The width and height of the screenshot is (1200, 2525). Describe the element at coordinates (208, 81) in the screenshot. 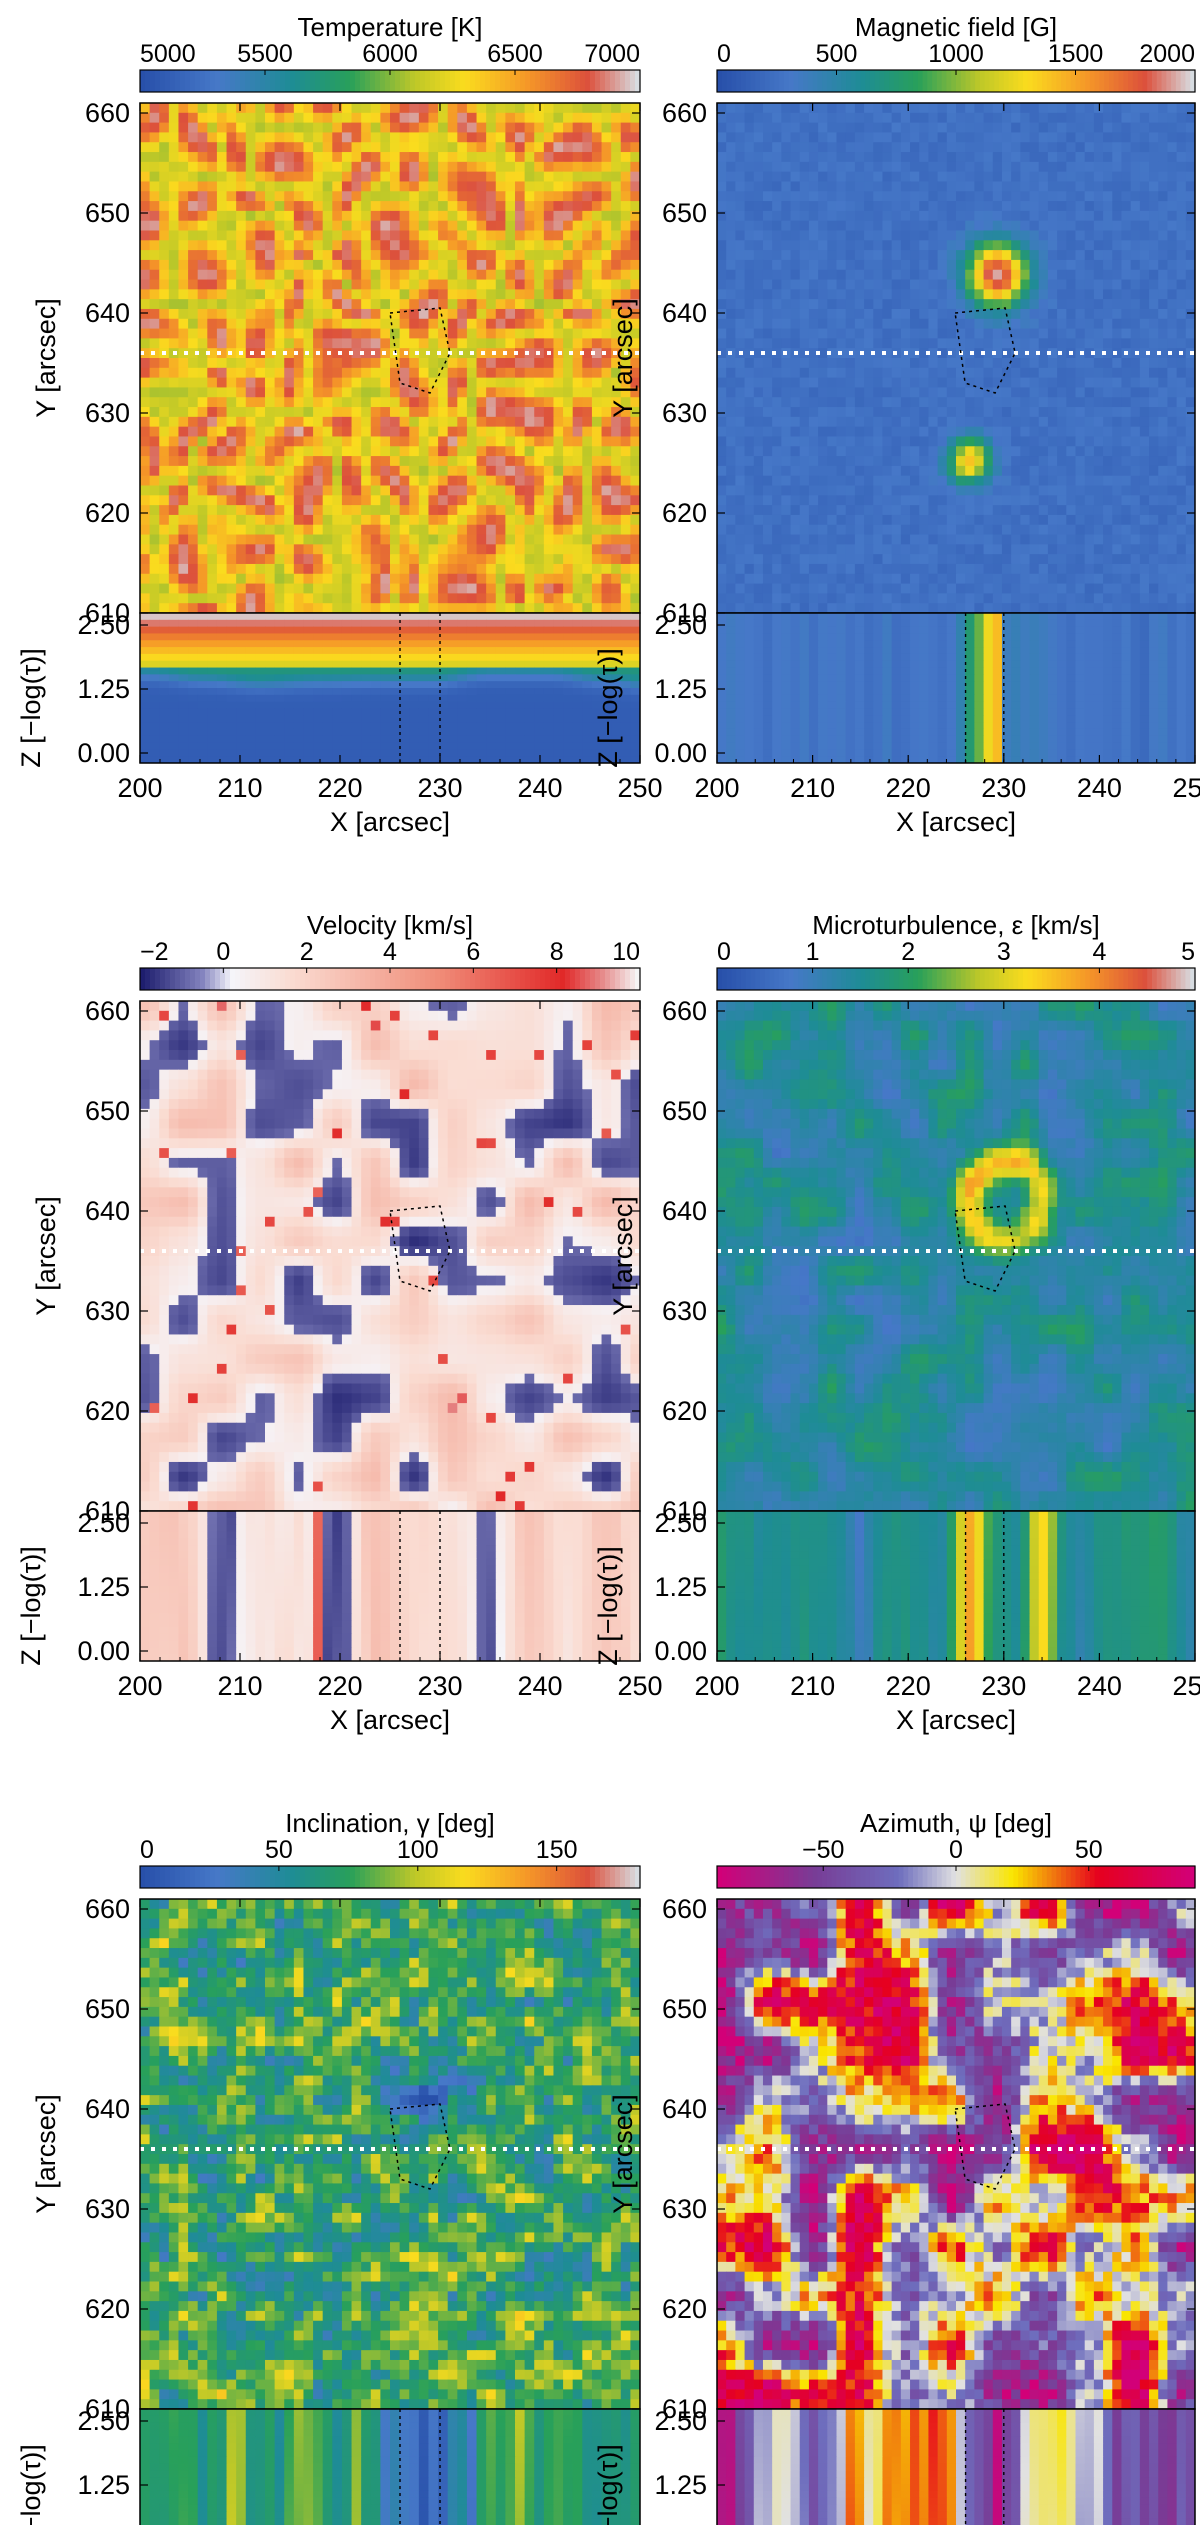

I see `colorbar-swatch` at that location.